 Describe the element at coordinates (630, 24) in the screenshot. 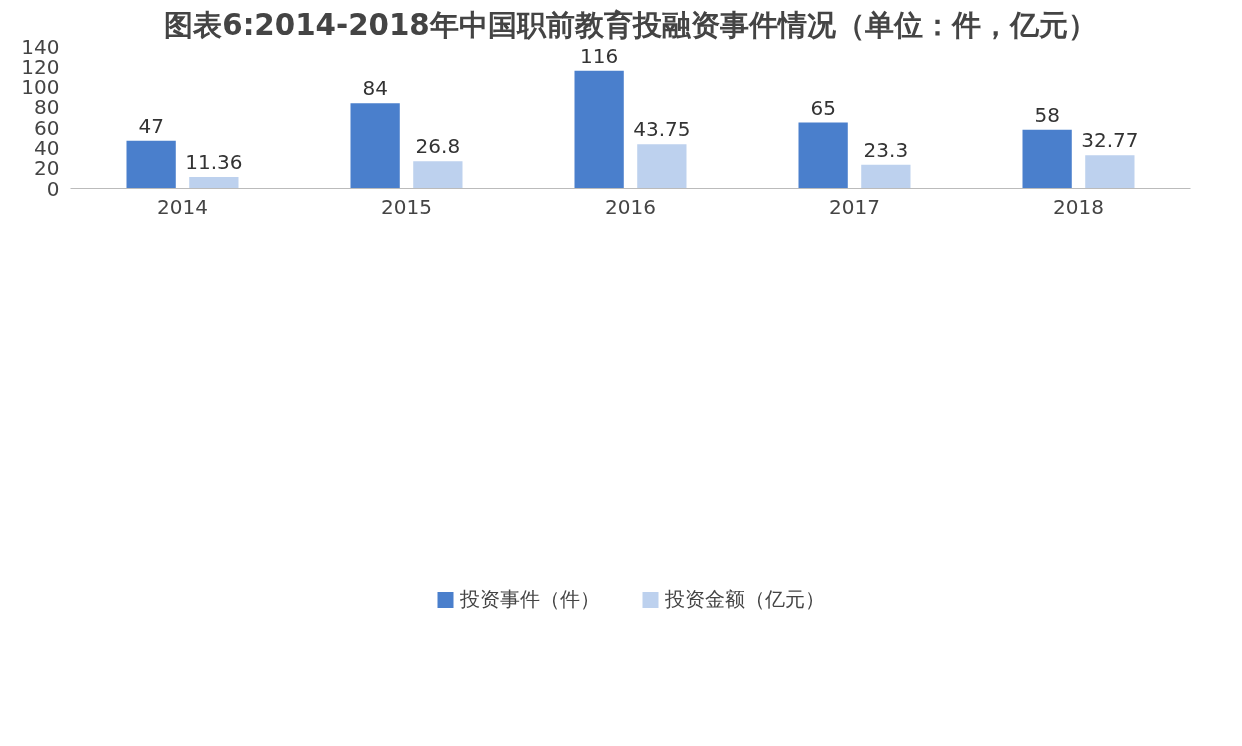

I see `chart-title: 图表6:2014-2018年中国职前教育投融资事件情况（单位：件，亿元）` at that location.